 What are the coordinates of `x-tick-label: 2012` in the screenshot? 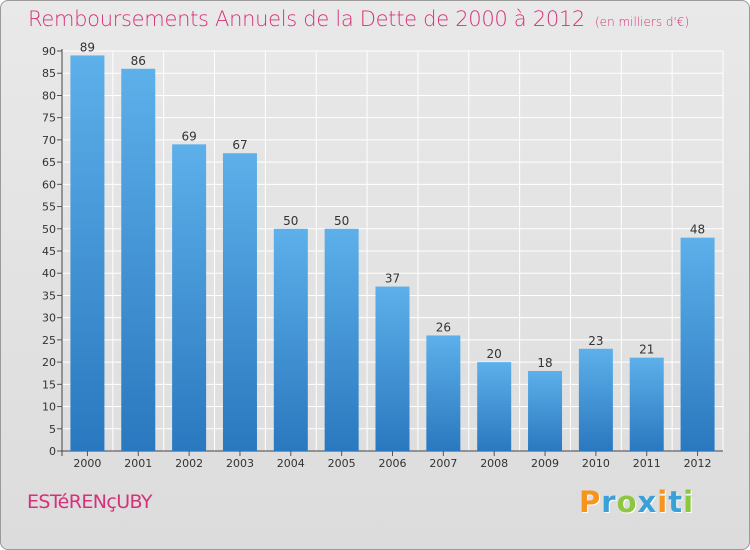 It's located at (698, 463).